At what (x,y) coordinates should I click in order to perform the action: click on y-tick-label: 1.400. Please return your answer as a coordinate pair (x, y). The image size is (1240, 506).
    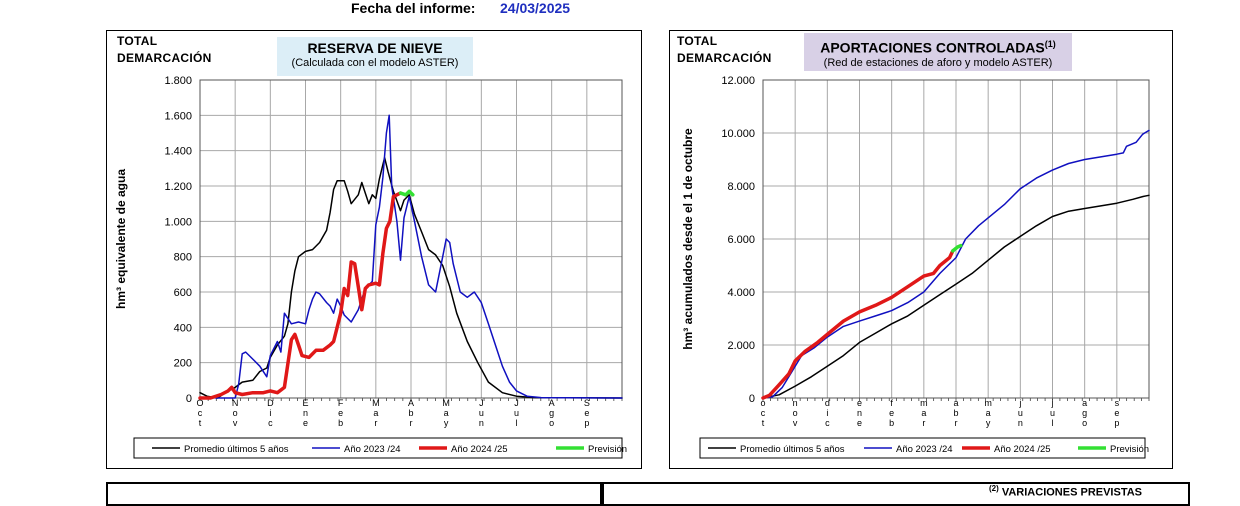
    Looking at the image, I should click on (178, 152).